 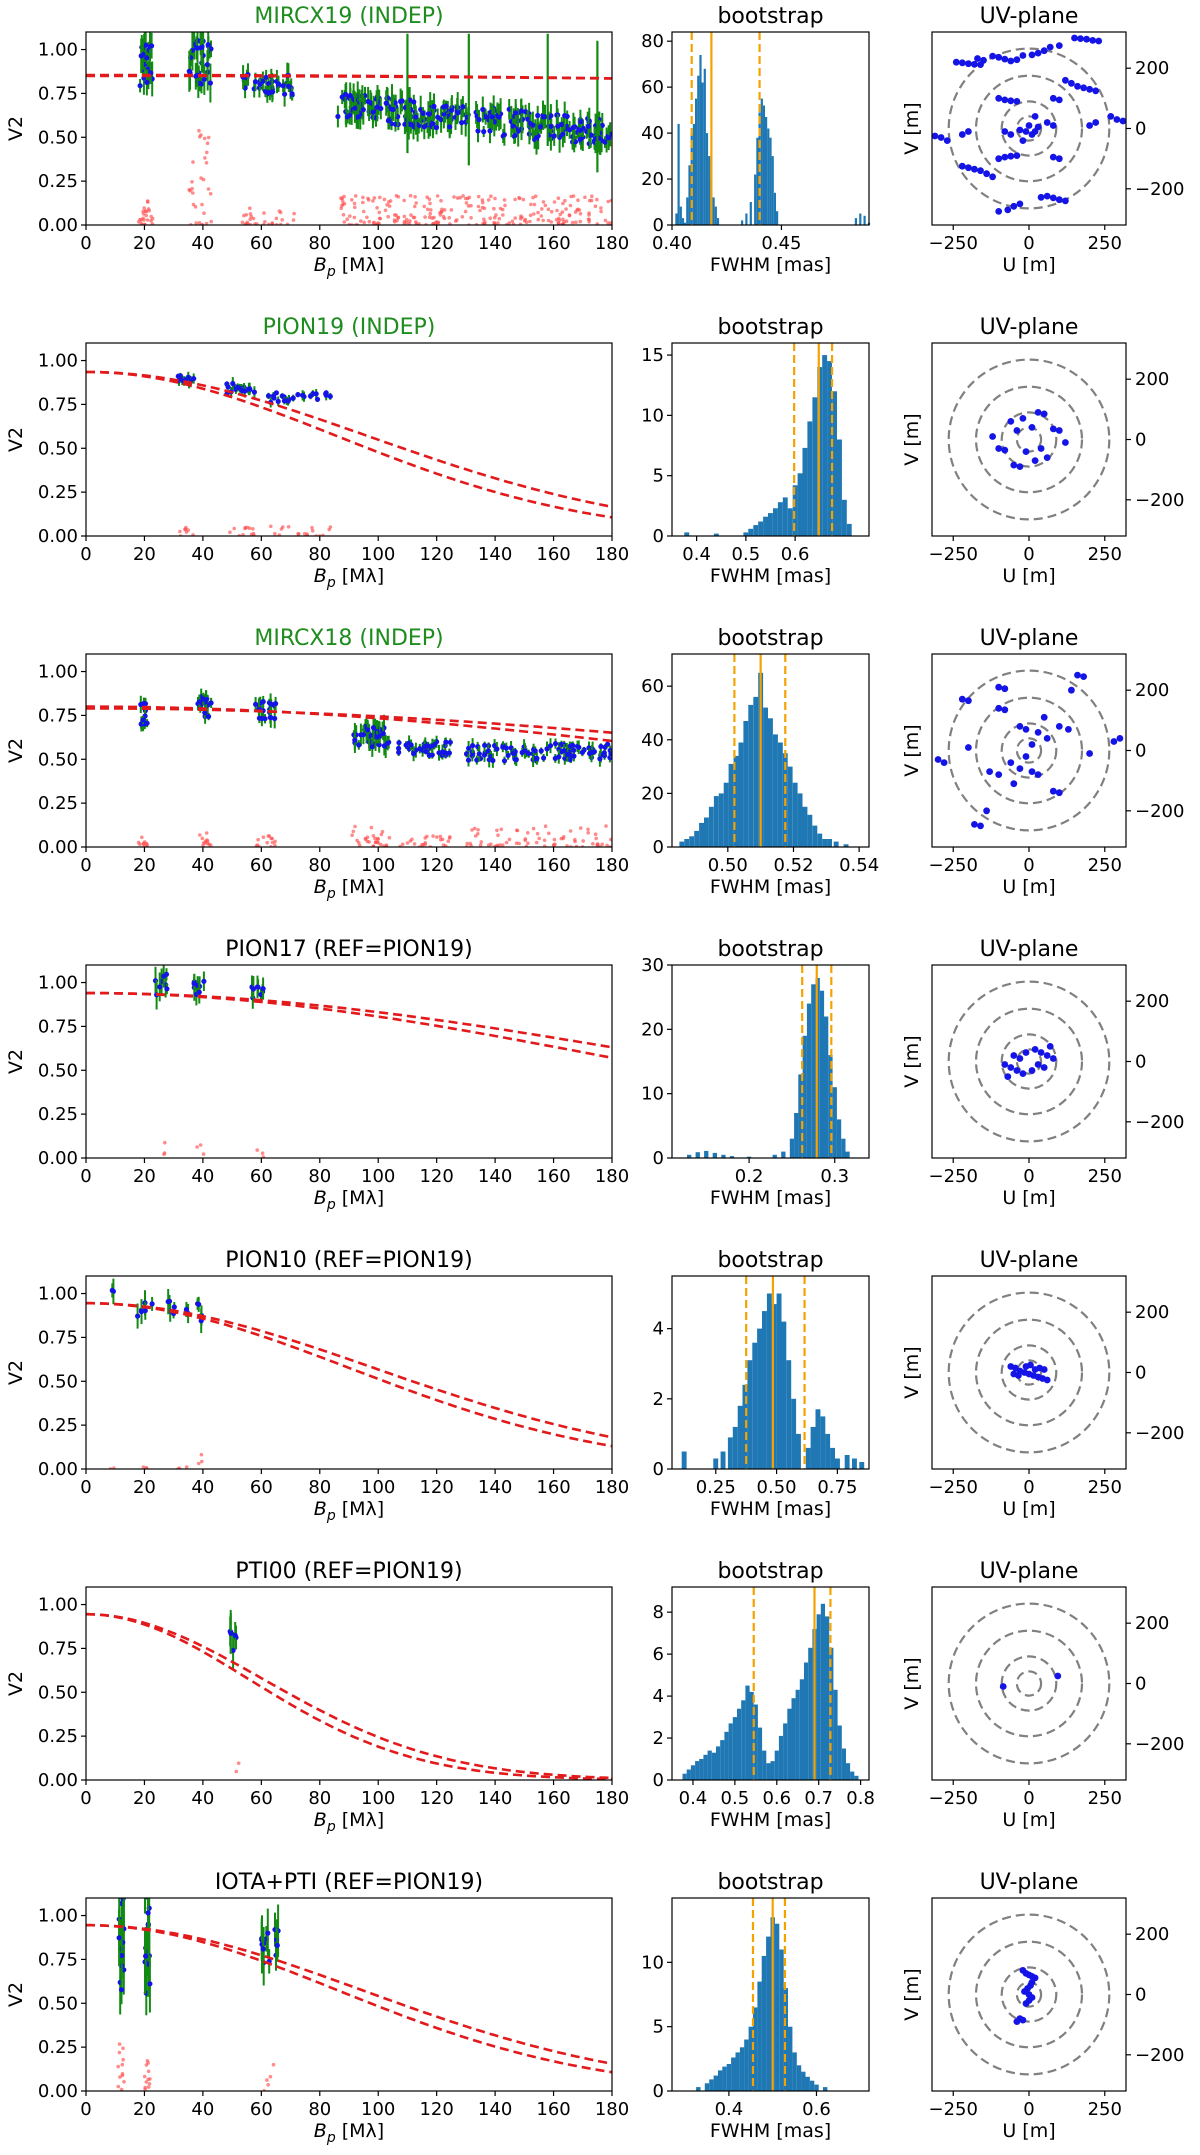 What do you see at coordinates (1029, 1683) in the screenshot?
I see `uv-plot-area` at bounding box center [1029, 1683].